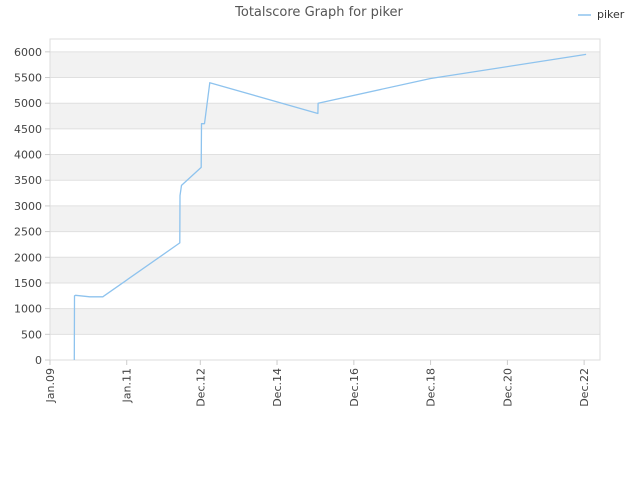 This screenshot has height=480, width=640. Describe the element at coordinates (28, 52) in the screenshot. I see `y-tick-label: 6000` at that location.